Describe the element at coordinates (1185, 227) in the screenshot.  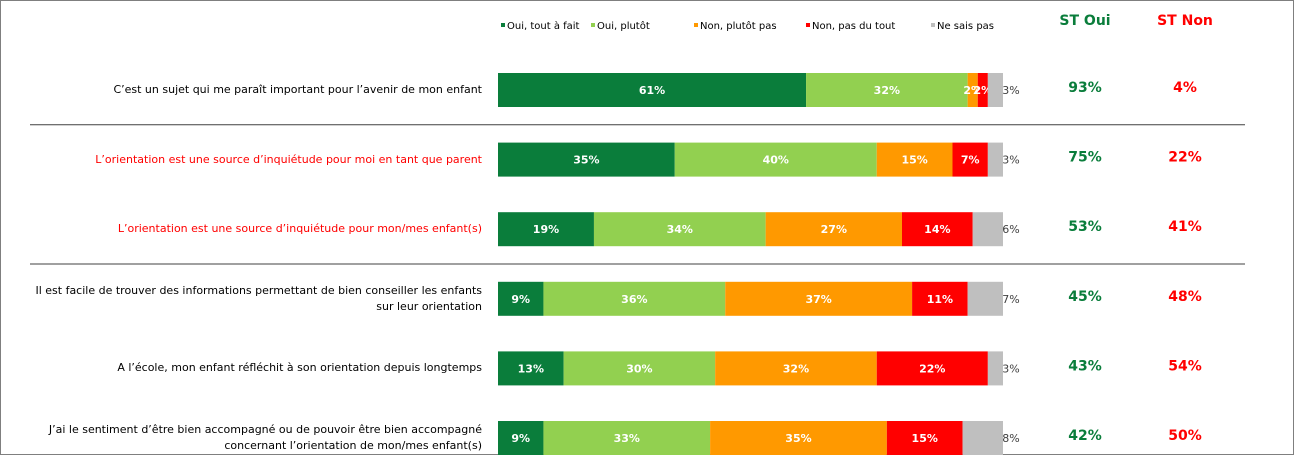
I see `total-value: 41%` at that location.